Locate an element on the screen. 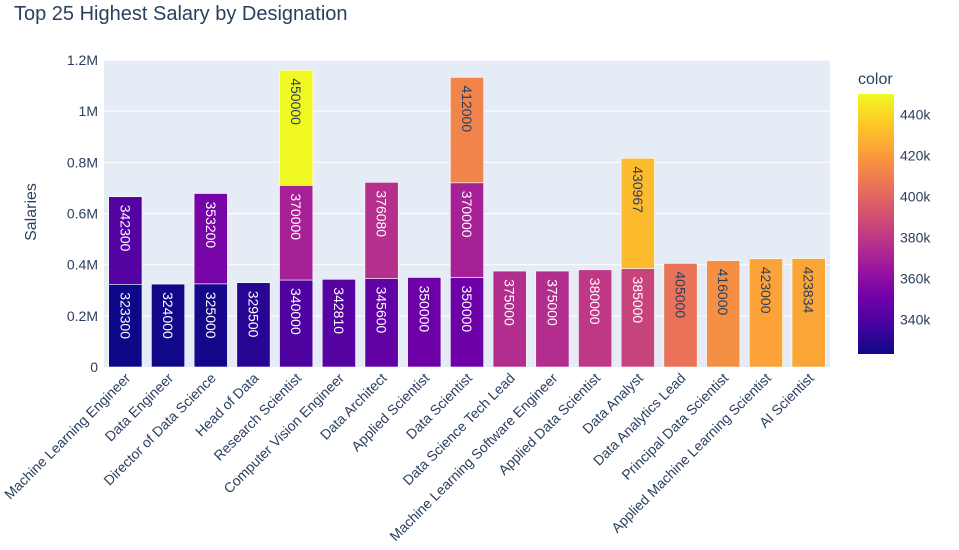  bar-value-label: 323300 is located at coordinates (125, 315).